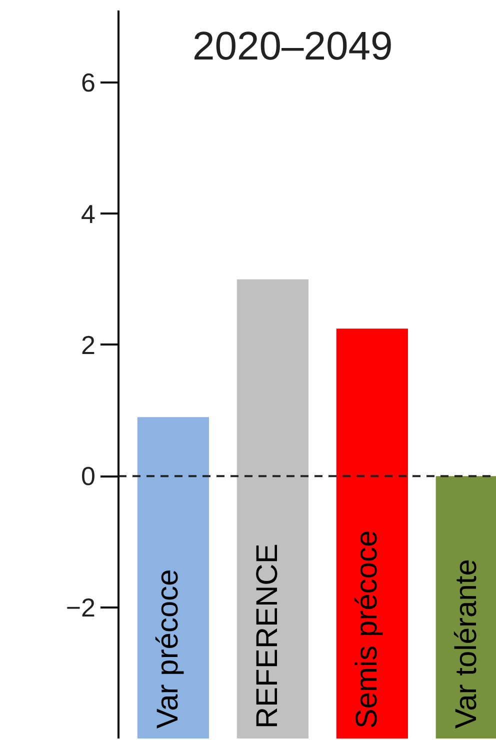  I want to click on y-tick-label: −2, so click(81, 607).